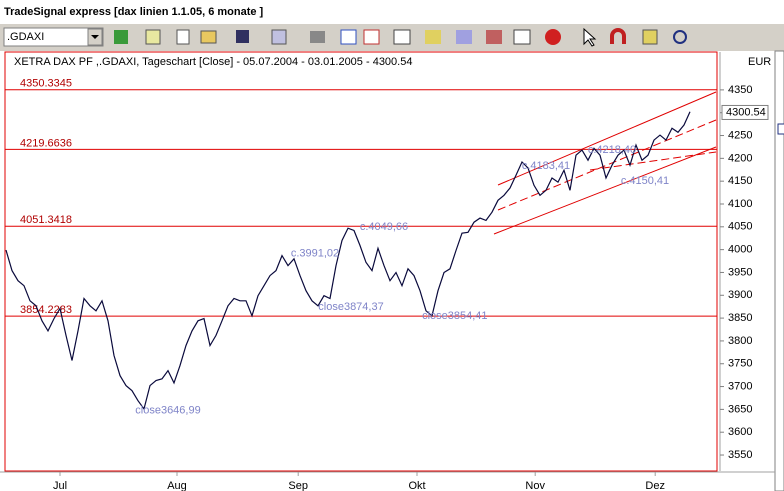 This screenshot has width=784, height=491. I want to click on channel-upper, so click(607, 138).